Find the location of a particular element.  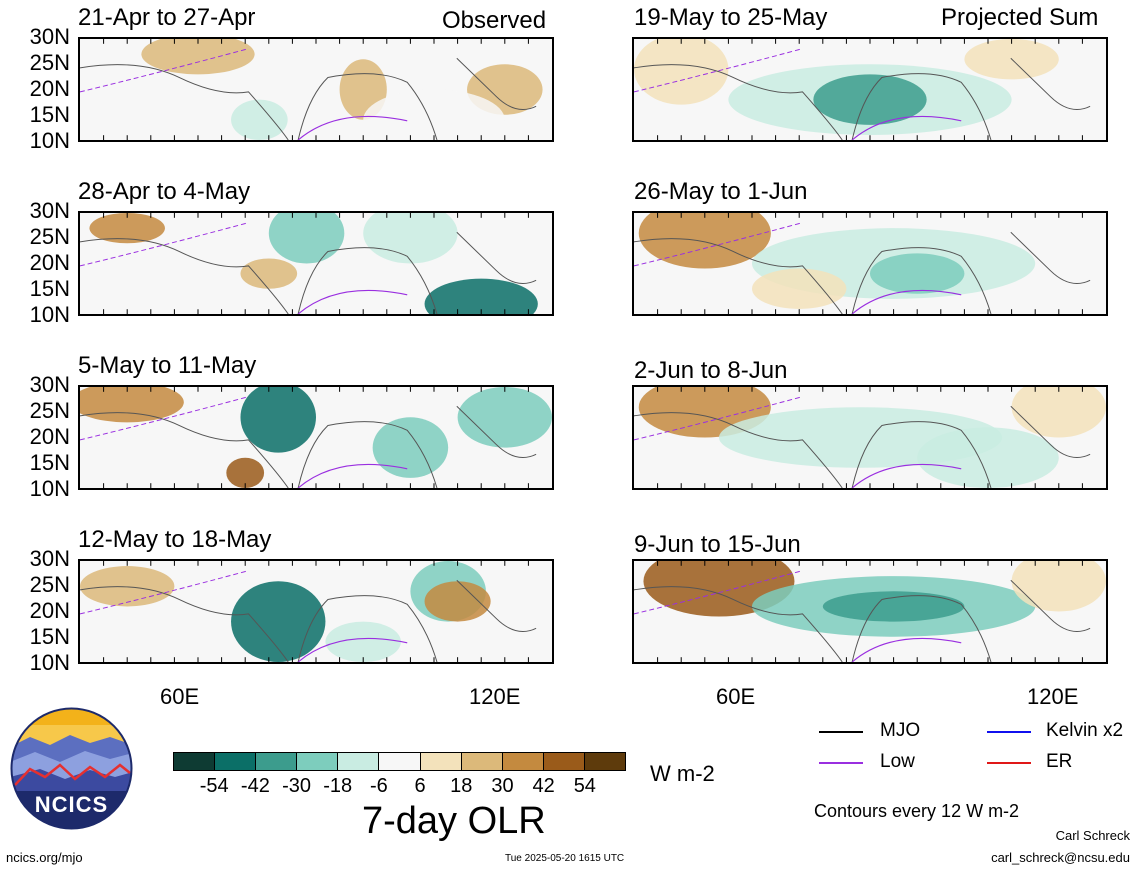

footer-site: ncics.org/mjo is located at coordinates (44, 857).